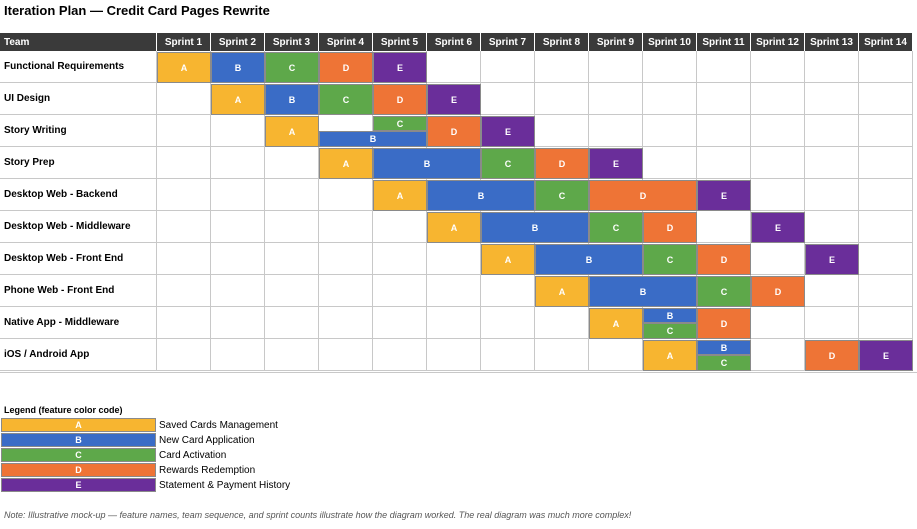 This screenshot has height=529, width=917. What do you see at coordinates (78, 163) in the screenshot?
I see `team-label: Story Prep` at bounding box center [78, 163].